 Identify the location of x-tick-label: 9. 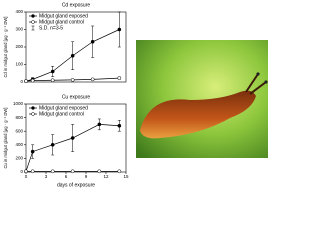
(86, 176).